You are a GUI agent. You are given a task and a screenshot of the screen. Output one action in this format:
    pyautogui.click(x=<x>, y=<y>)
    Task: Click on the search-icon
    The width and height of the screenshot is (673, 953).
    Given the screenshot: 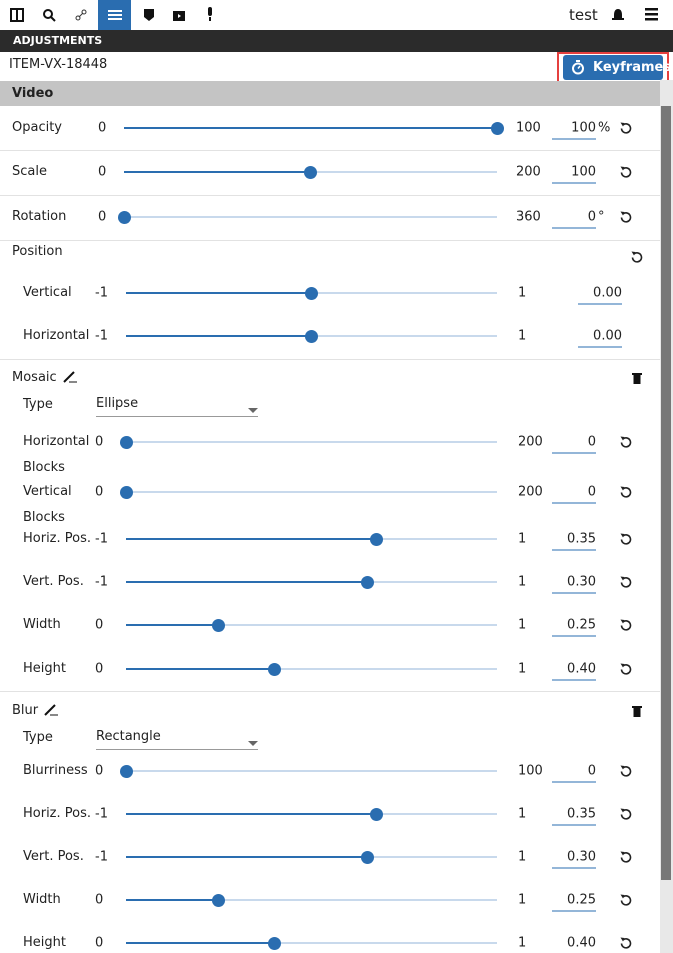 What is the action you would take?
    pyautogui.click(x=49, y=15)
    